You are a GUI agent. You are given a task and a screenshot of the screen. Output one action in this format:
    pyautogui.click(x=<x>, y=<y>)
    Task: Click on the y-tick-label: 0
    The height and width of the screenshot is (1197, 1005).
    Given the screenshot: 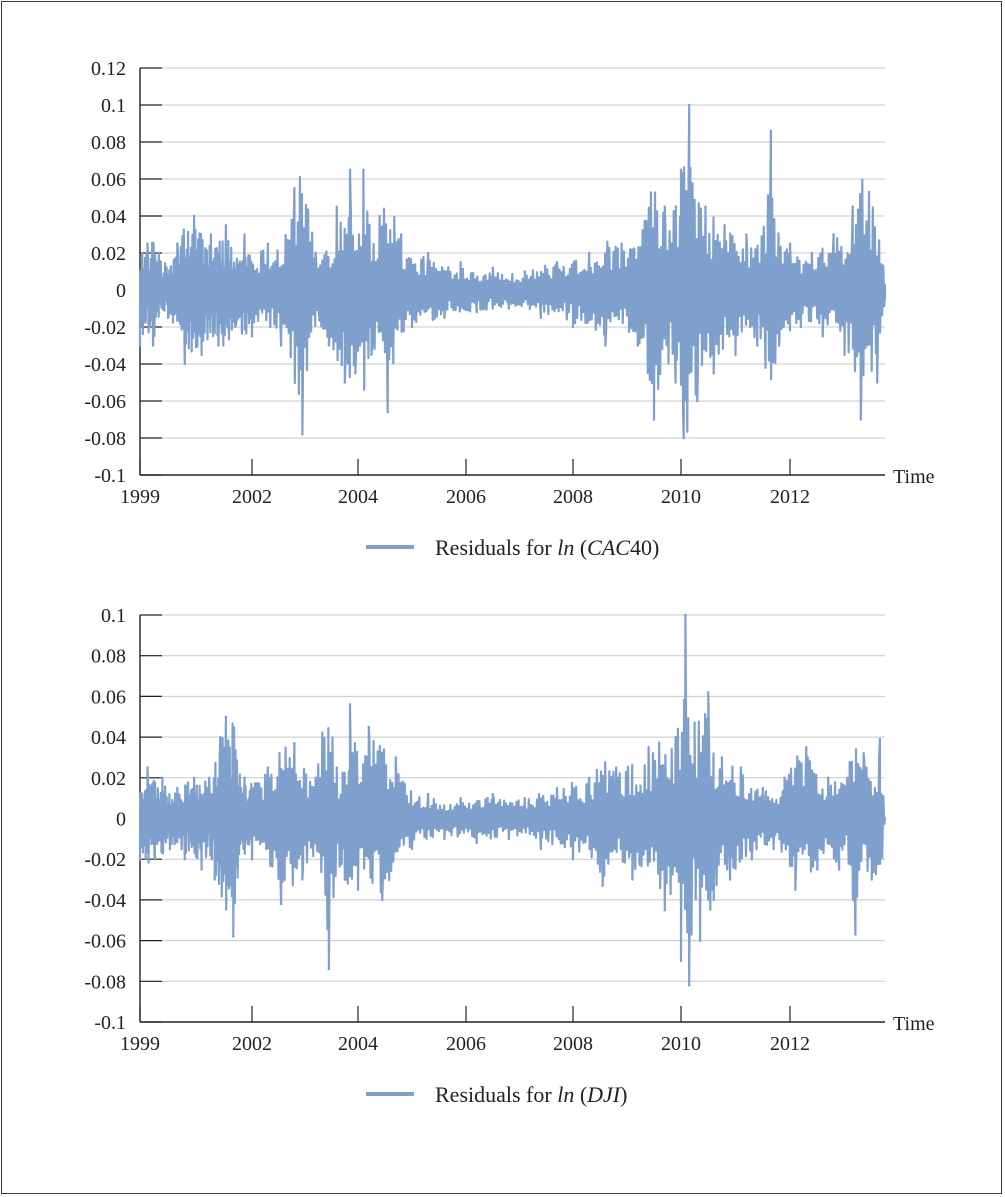 What is the action you would take?
    pyautogui.click(x=121, y=291)
    